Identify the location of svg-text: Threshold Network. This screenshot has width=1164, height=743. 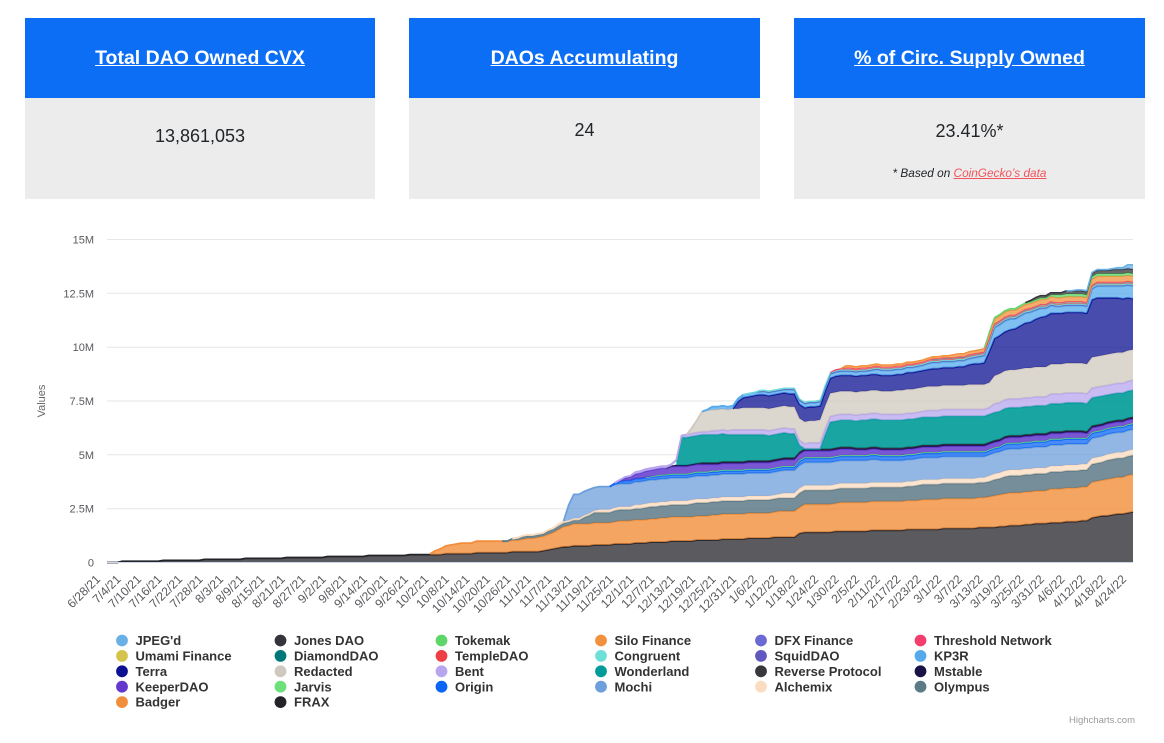
(993, 640).